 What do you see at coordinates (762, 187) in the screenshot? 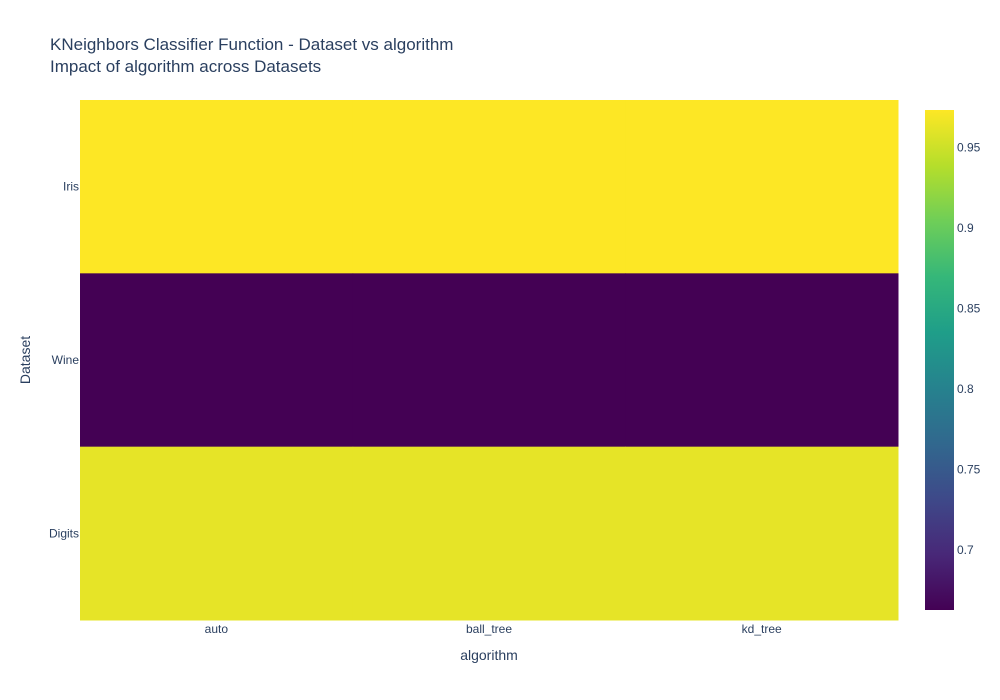
I see `heatmap-cell-iris-kd_tree` at bounding box center [762, 187].